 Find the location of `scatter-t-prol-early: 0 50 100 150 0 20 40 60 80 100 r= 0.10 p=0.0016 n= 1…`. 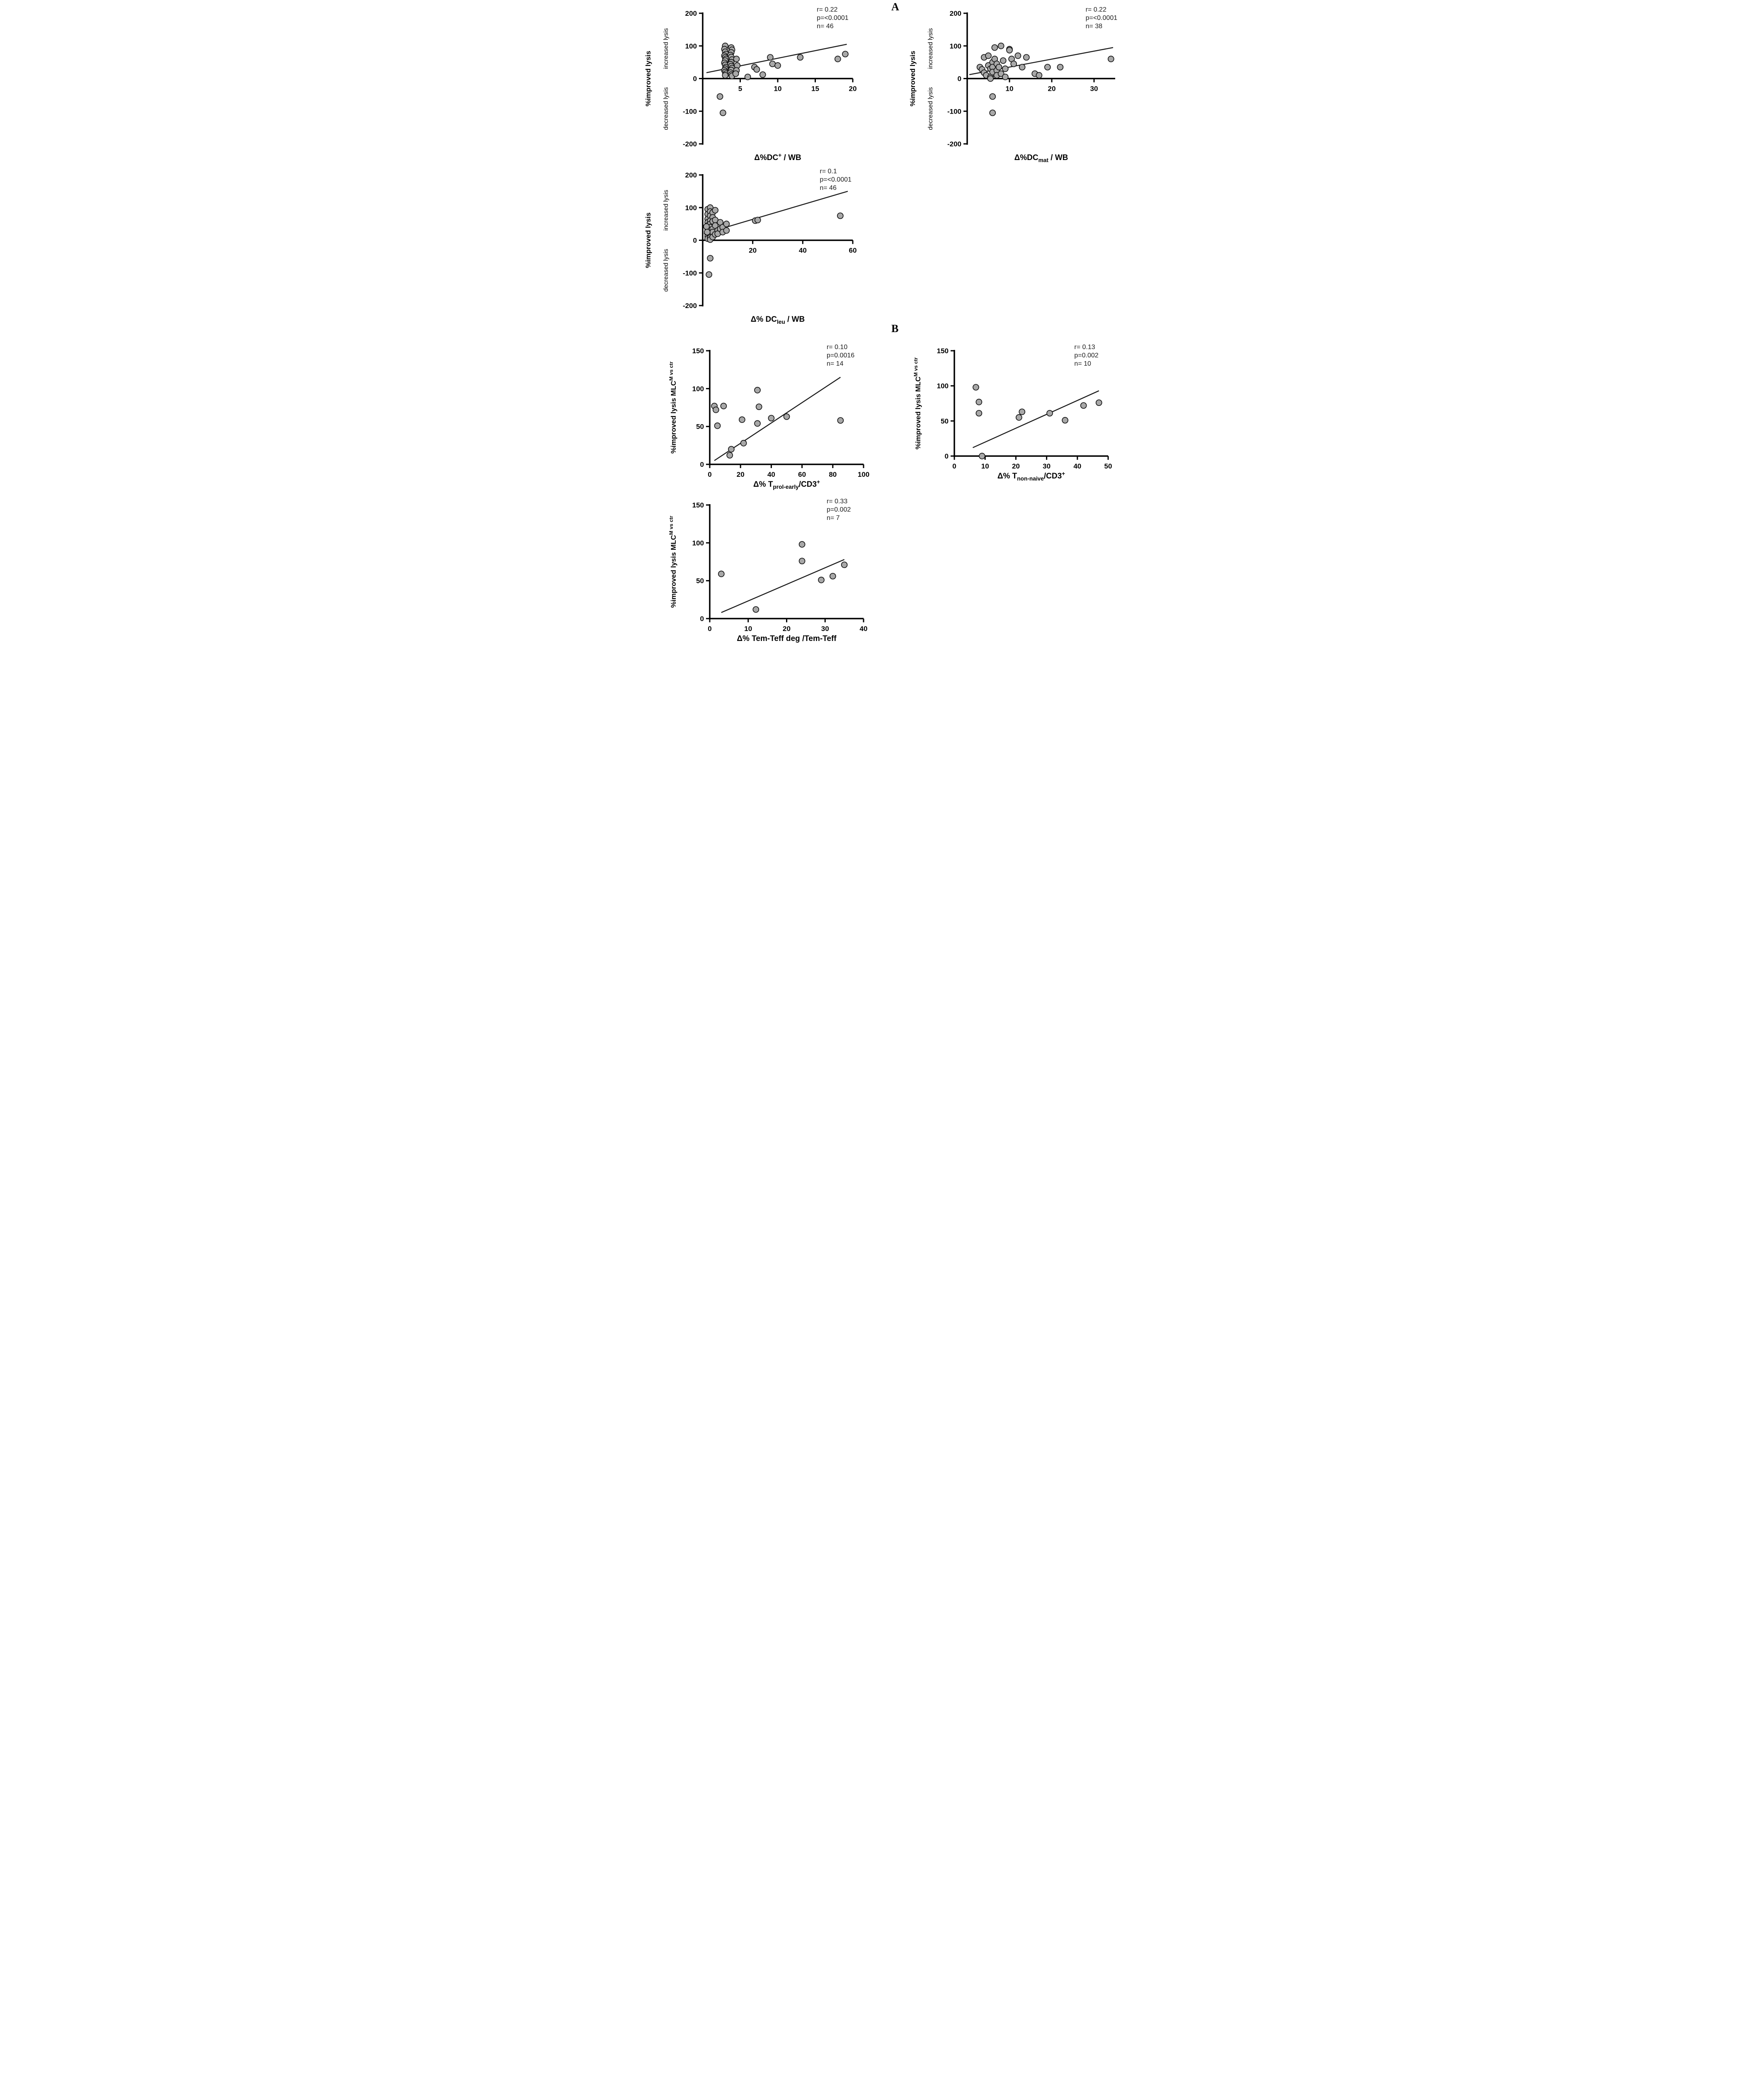

scatter-t-prol-early: 0 50 100 150 0 20 40 60 80 100 r= 0.10 p=0.0016 n= 1… is located at coordinates (768, 416).